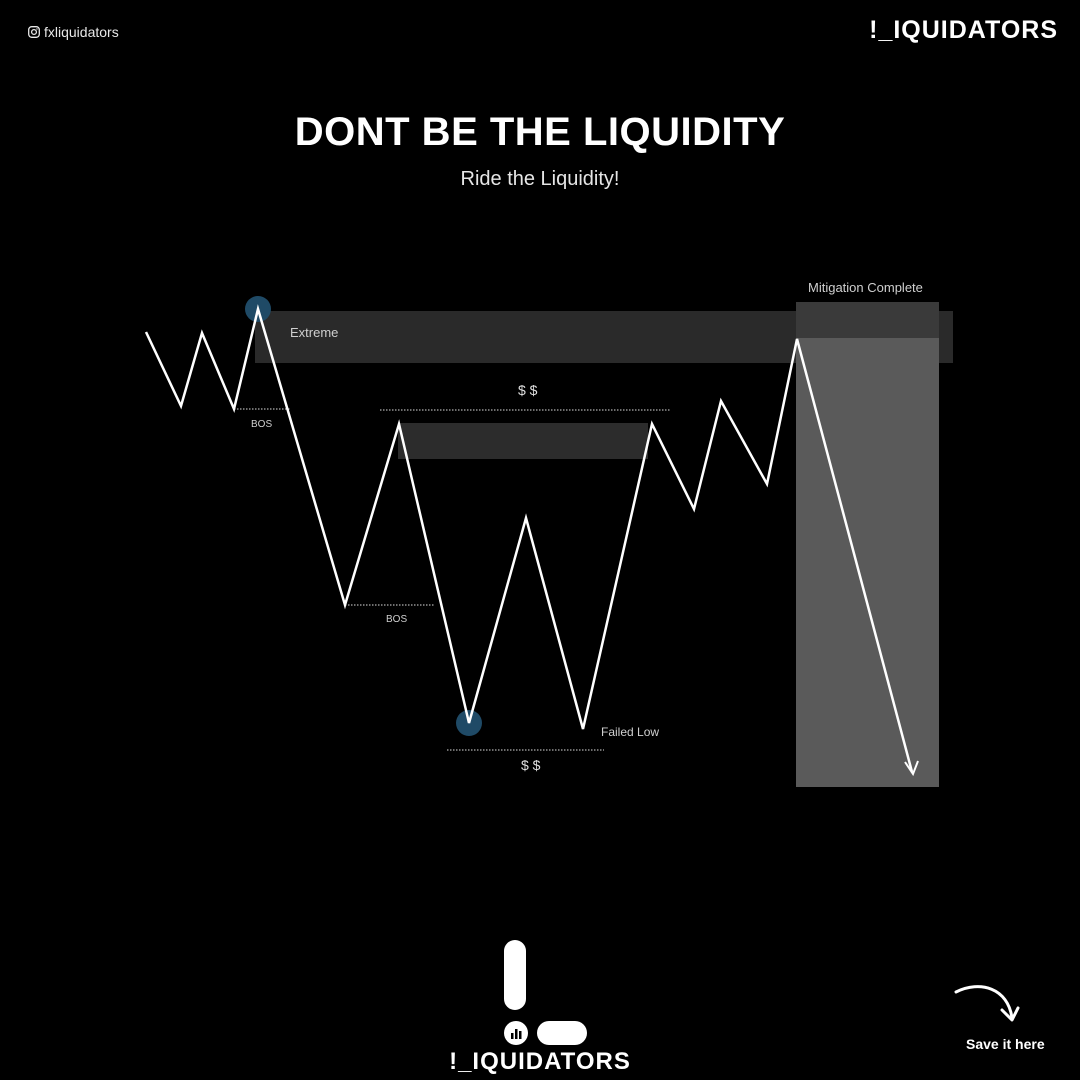  I want to click on mitigation-label: Mitigation Complete, so click(865, 287).